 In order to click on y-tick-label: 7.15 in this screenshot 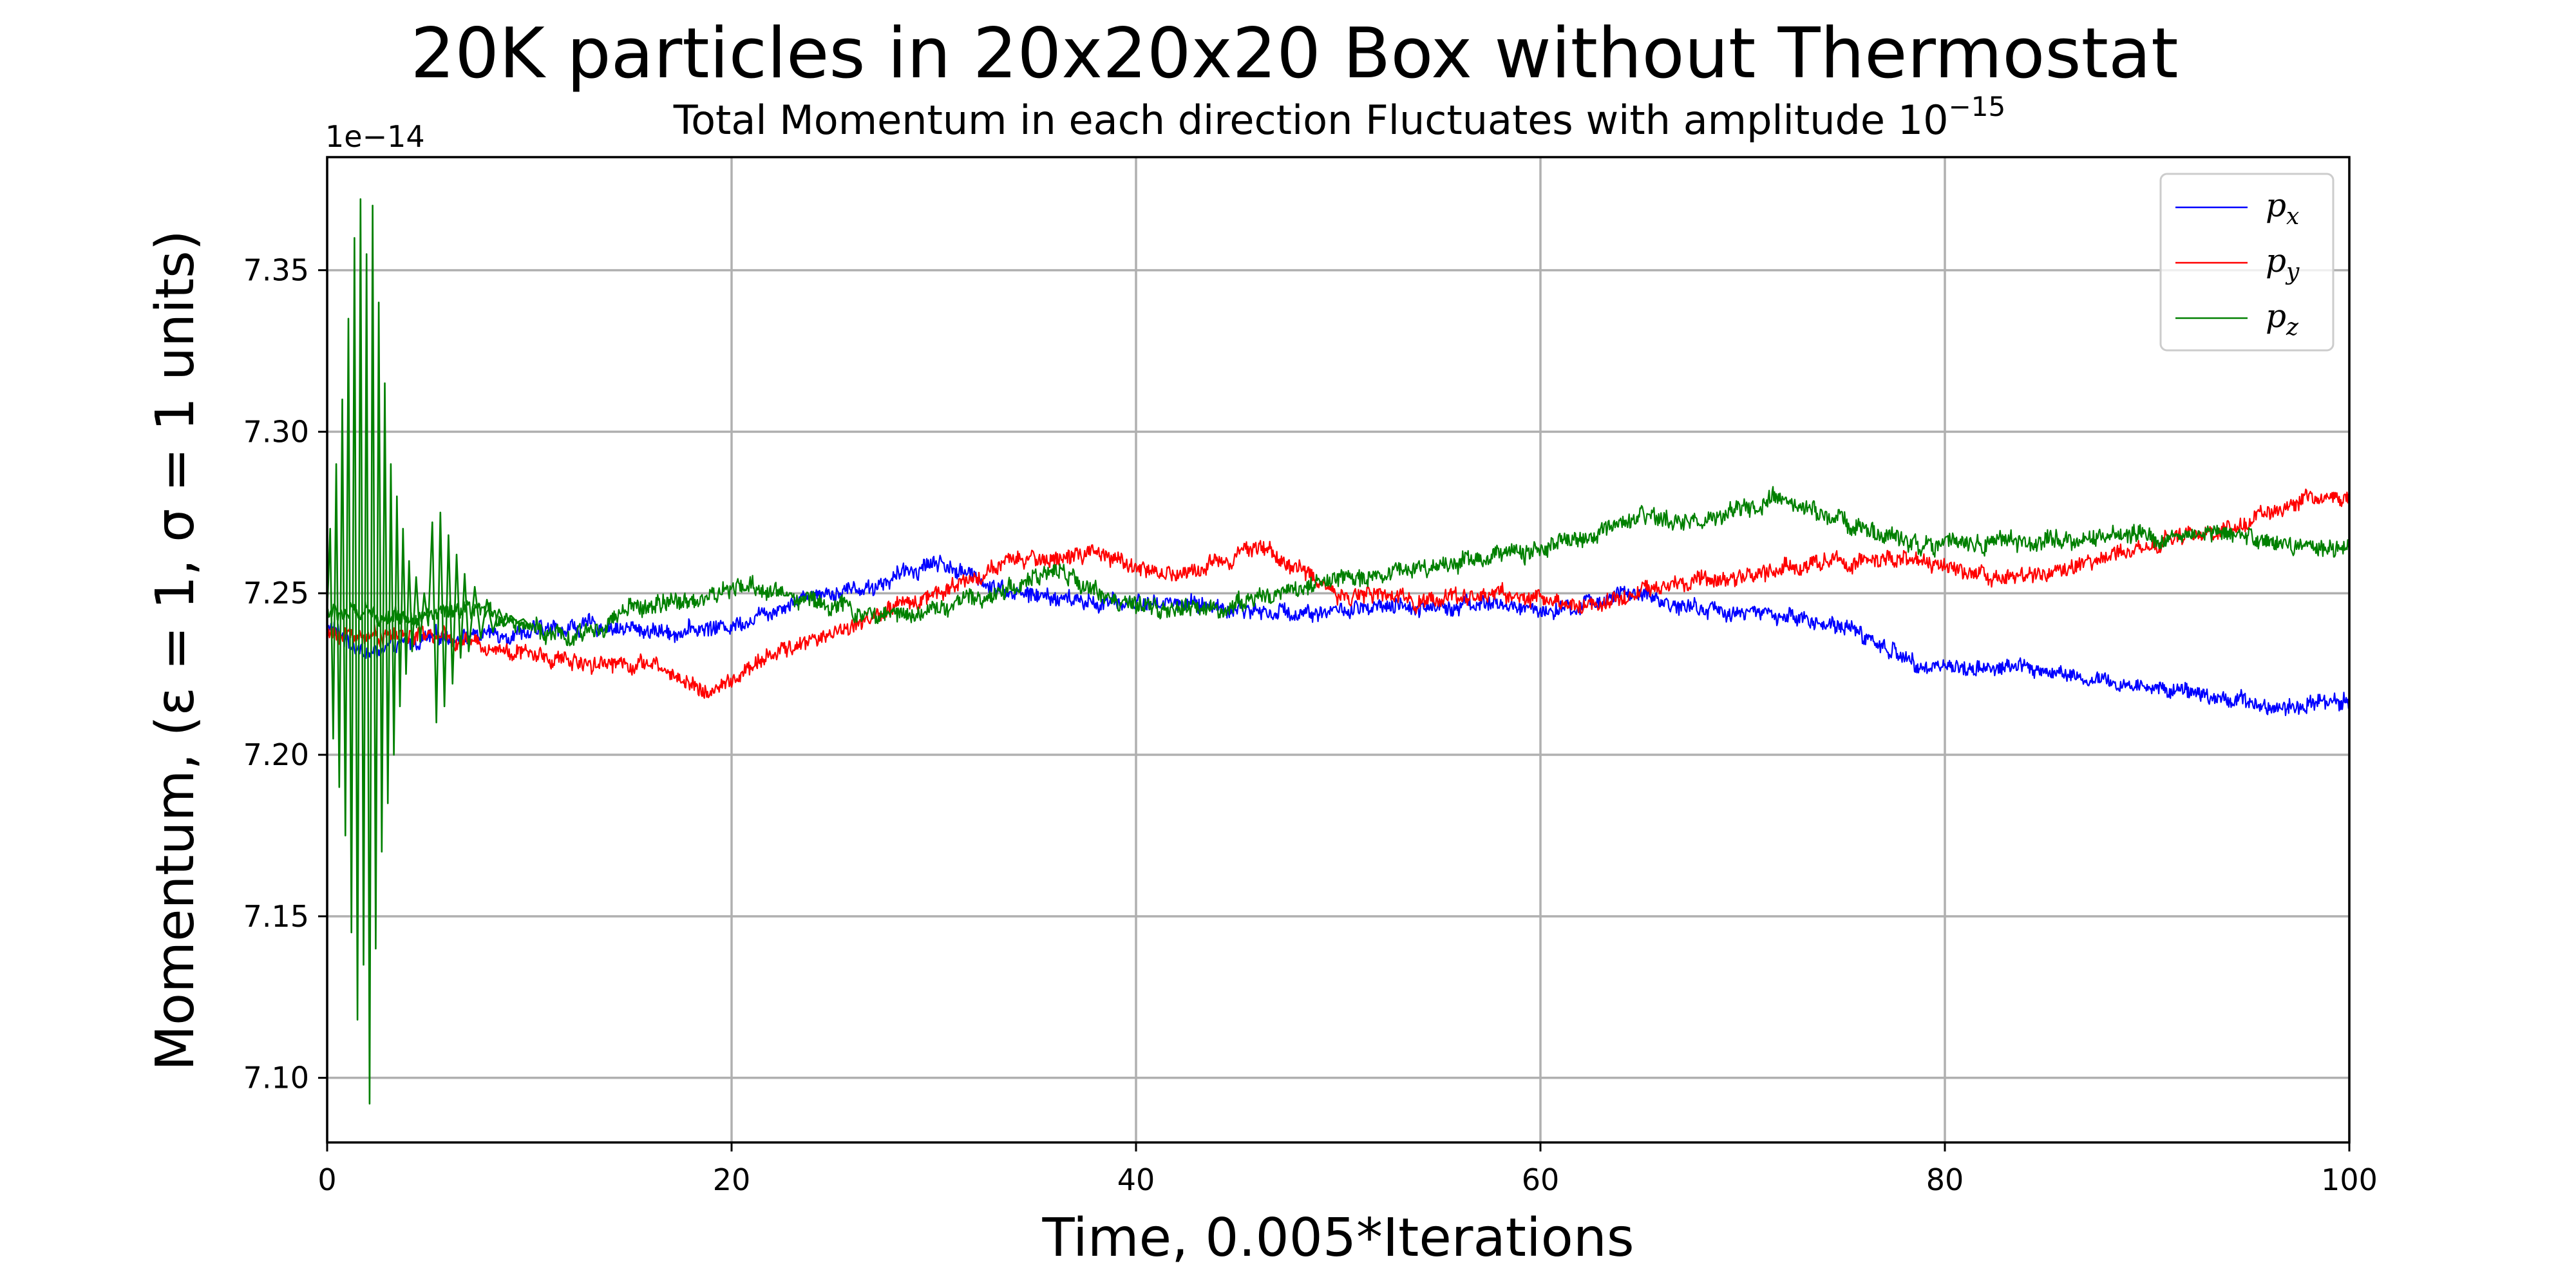, I will do `click(276, 916)`.